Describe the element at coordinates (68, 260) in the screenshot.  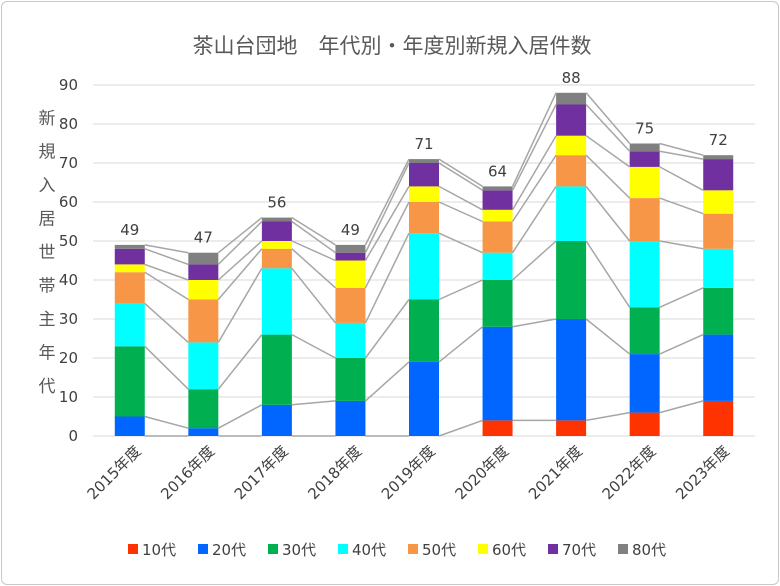
I see `y-axis-ticks: 0 10 20 30 40 50 60 70 80 90` at that location.